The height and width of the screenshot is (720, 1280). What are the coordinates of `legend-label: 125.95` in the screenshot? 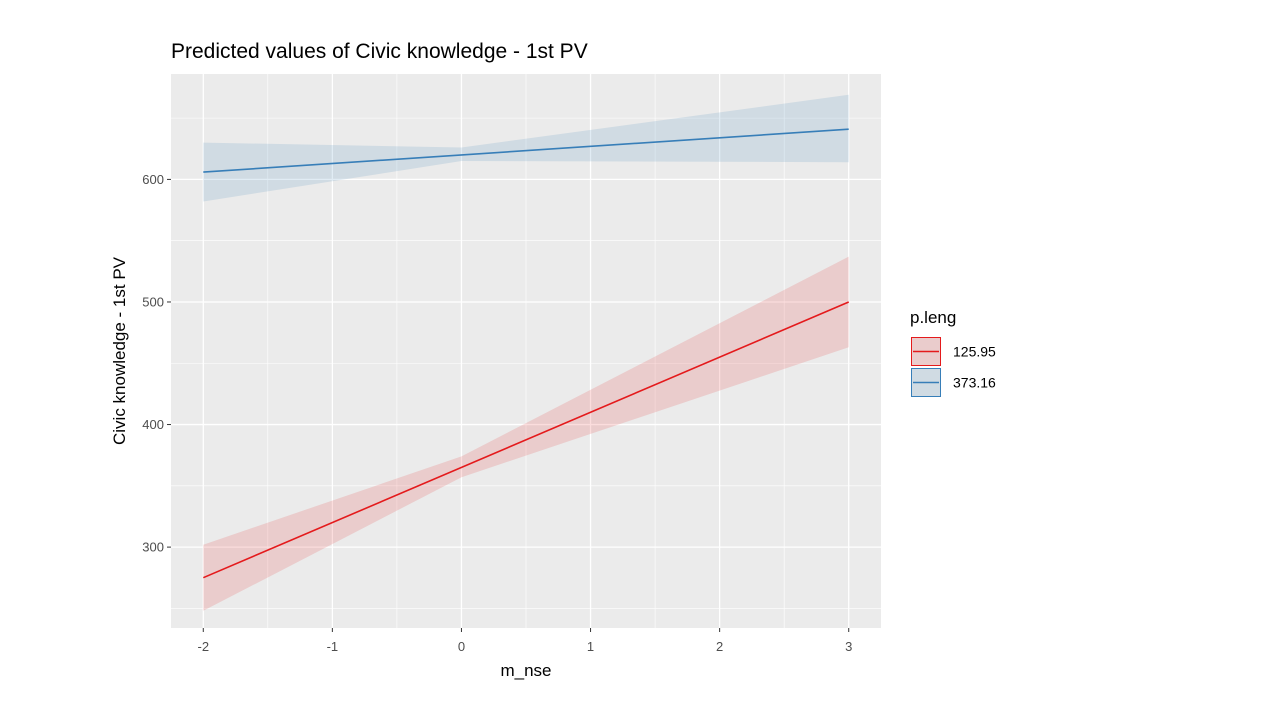 It's located at (974, 352).